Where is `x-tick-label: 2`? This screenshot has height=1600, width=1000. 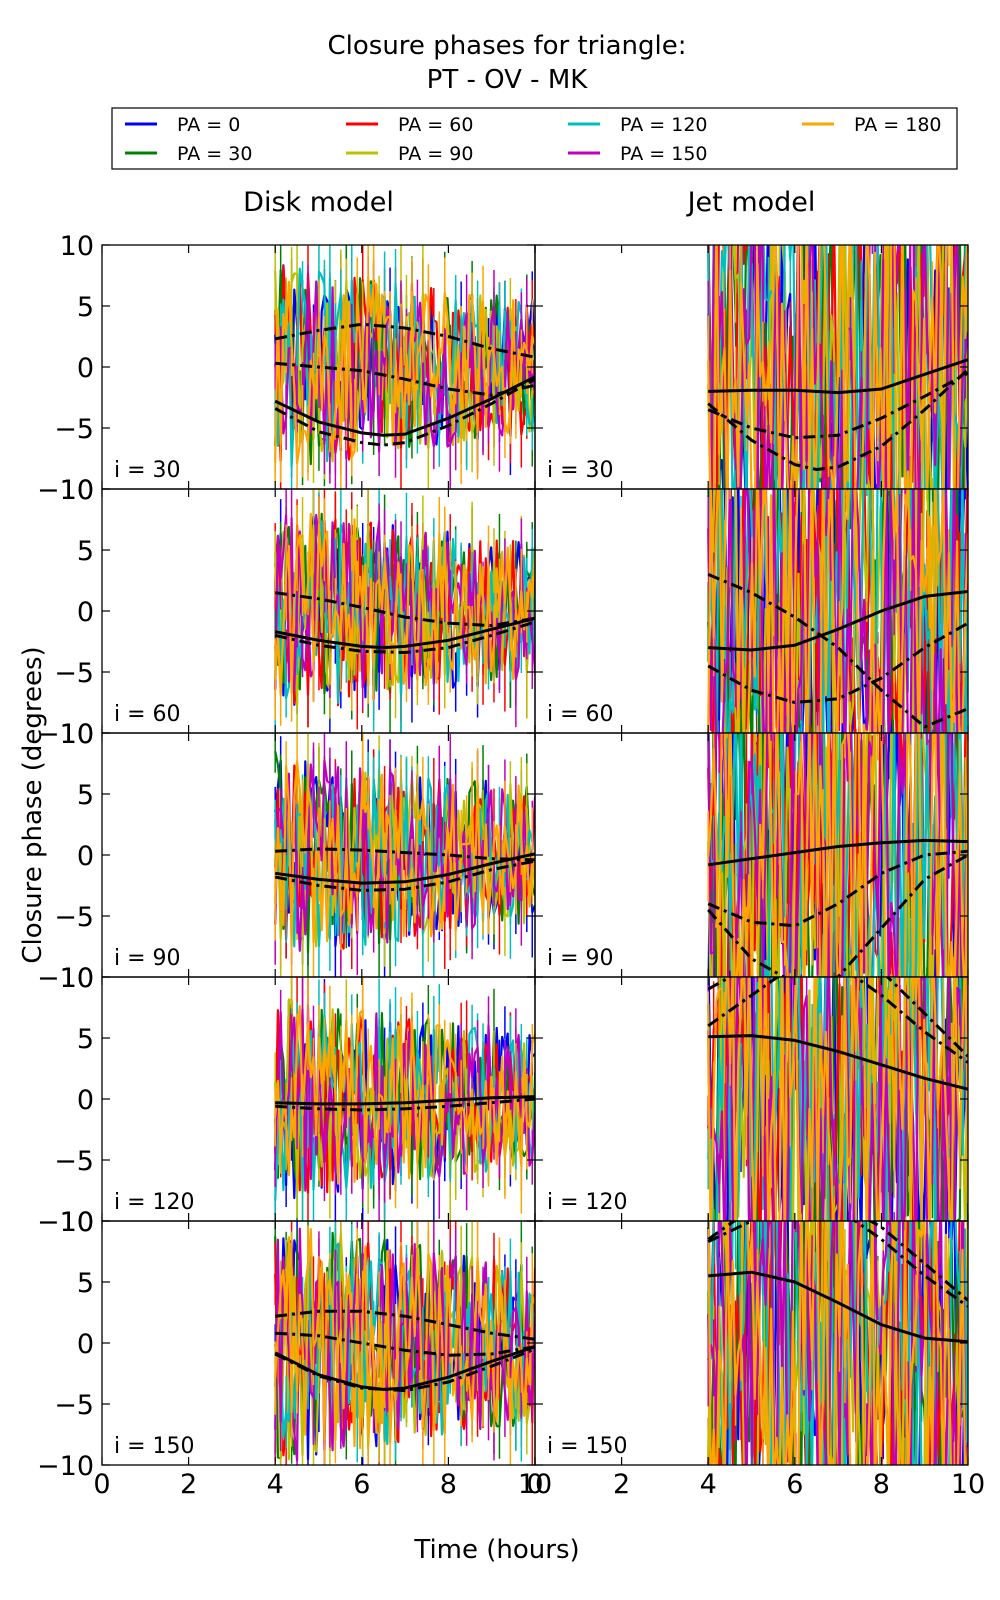 x-tick-label: 2 is located at coordinates (621, 1484).